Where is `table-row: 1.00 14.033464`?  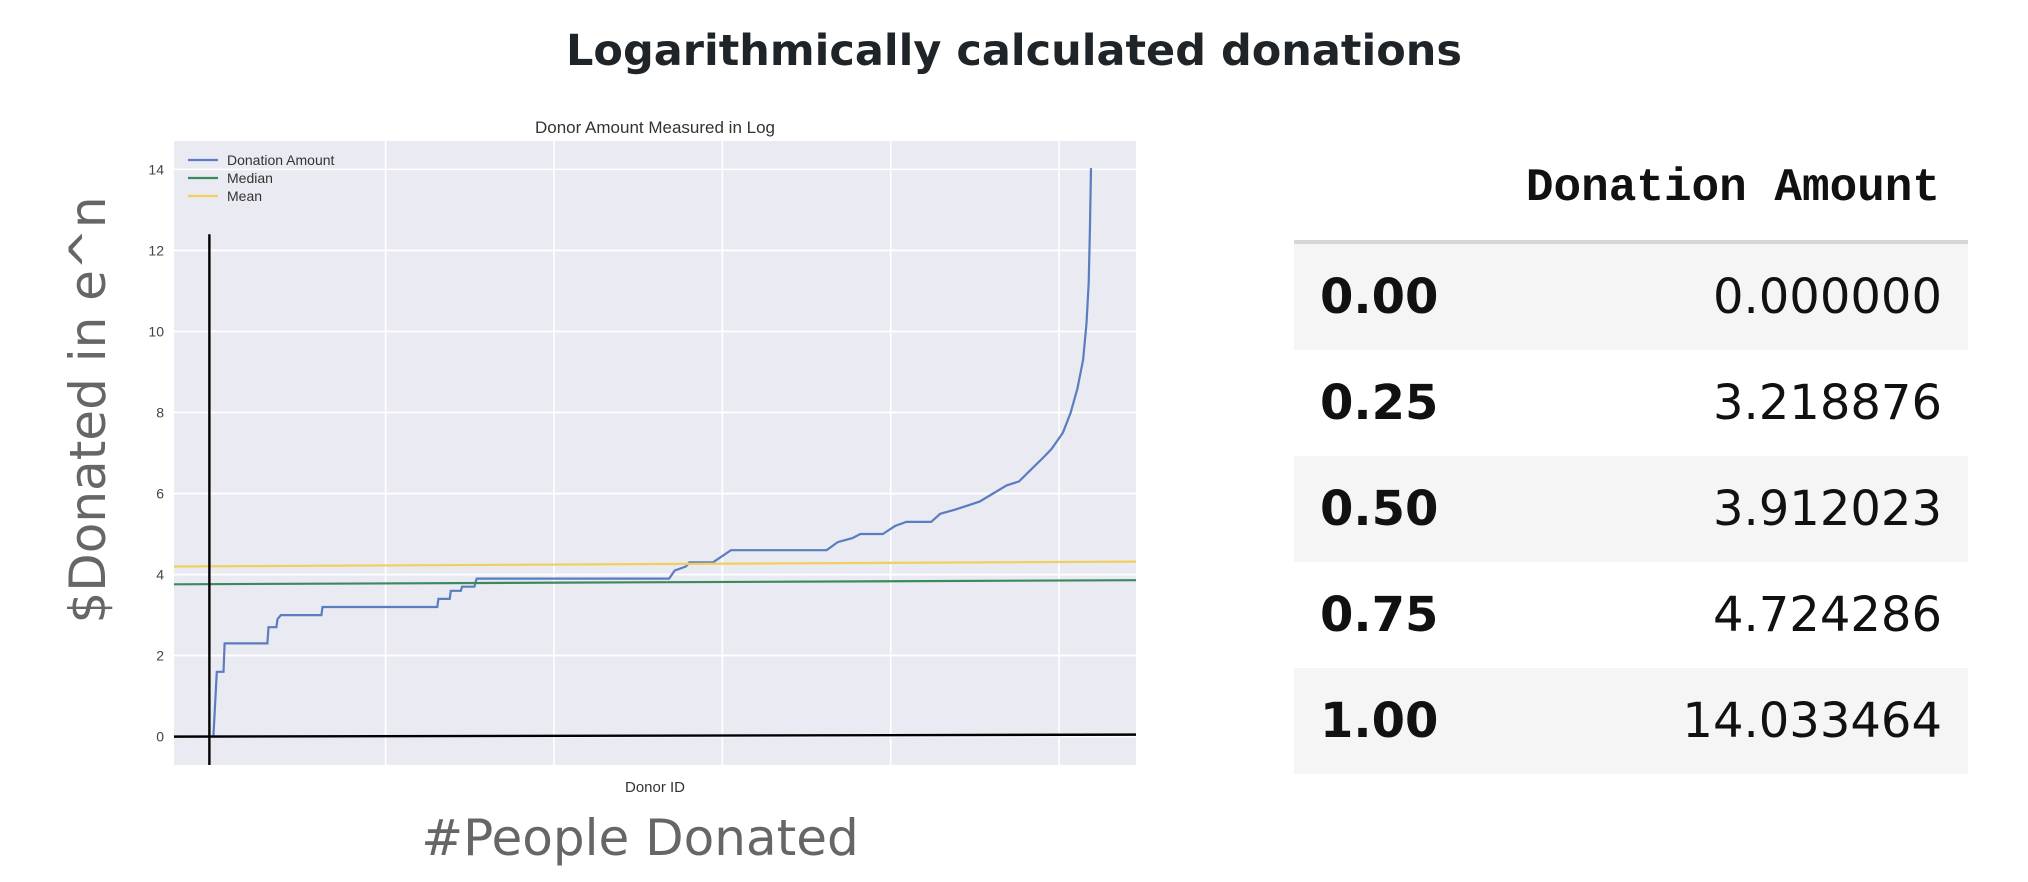 table-row: 1.00 14.033464 is located at coordinates (1631, 721).